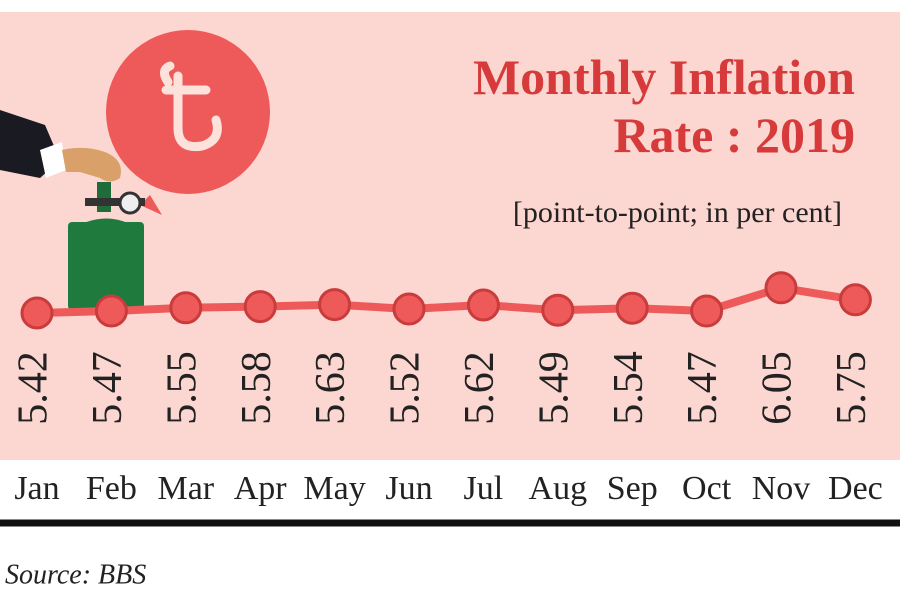 The width and height of the screenshot is (900, 600). I want to click on value-label: 5.42, so click(34, 388).